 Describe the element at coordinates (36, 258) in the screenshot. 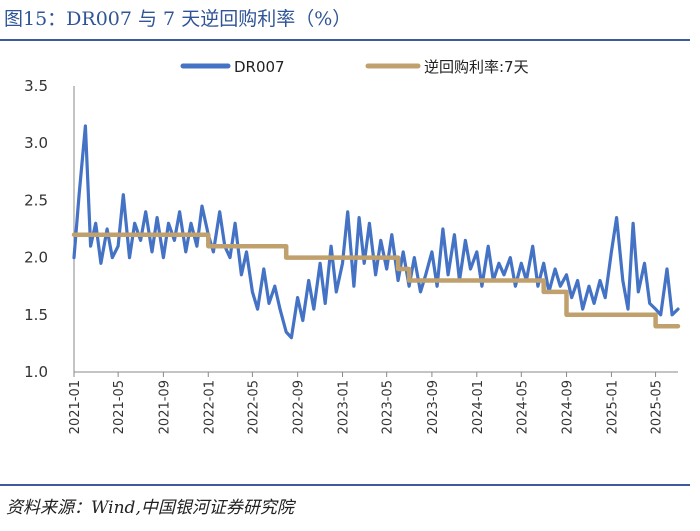

I see `y-tick-label: 2.0` at that location.